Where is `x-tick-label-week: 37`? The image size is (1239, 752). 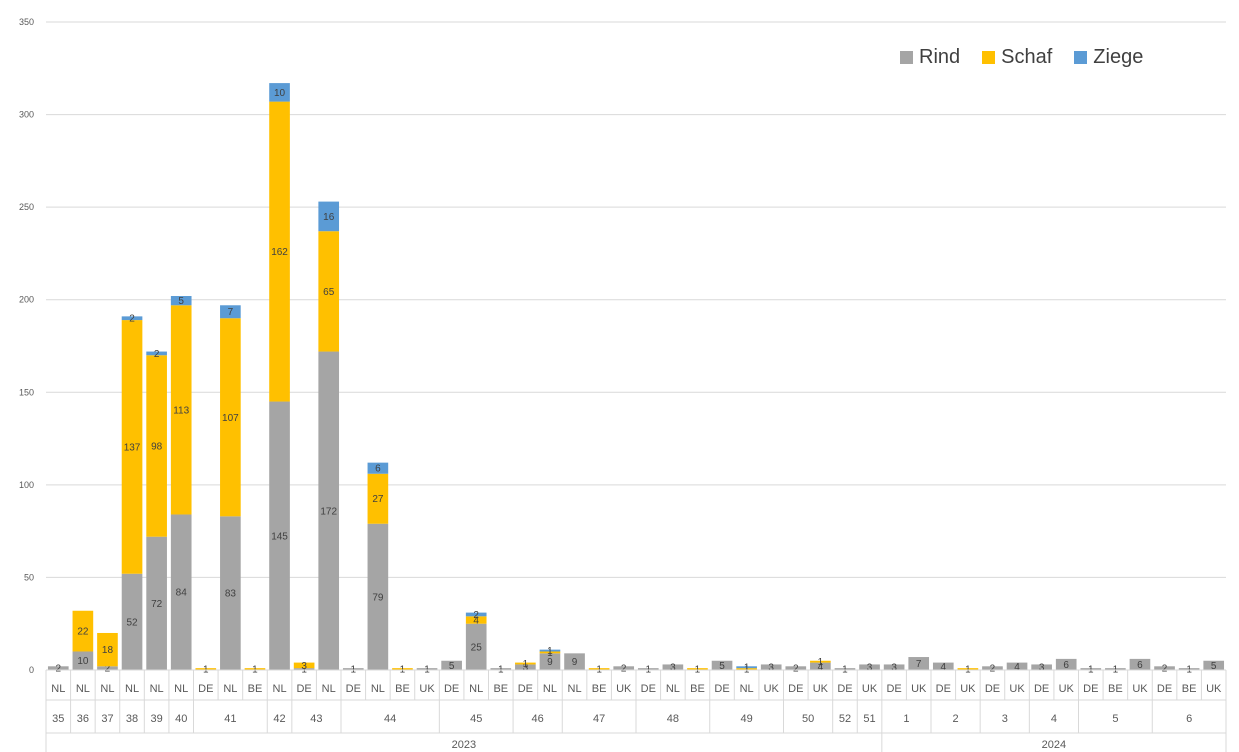
x-tick-label-week: 37 is located at coordinates (107, 719).